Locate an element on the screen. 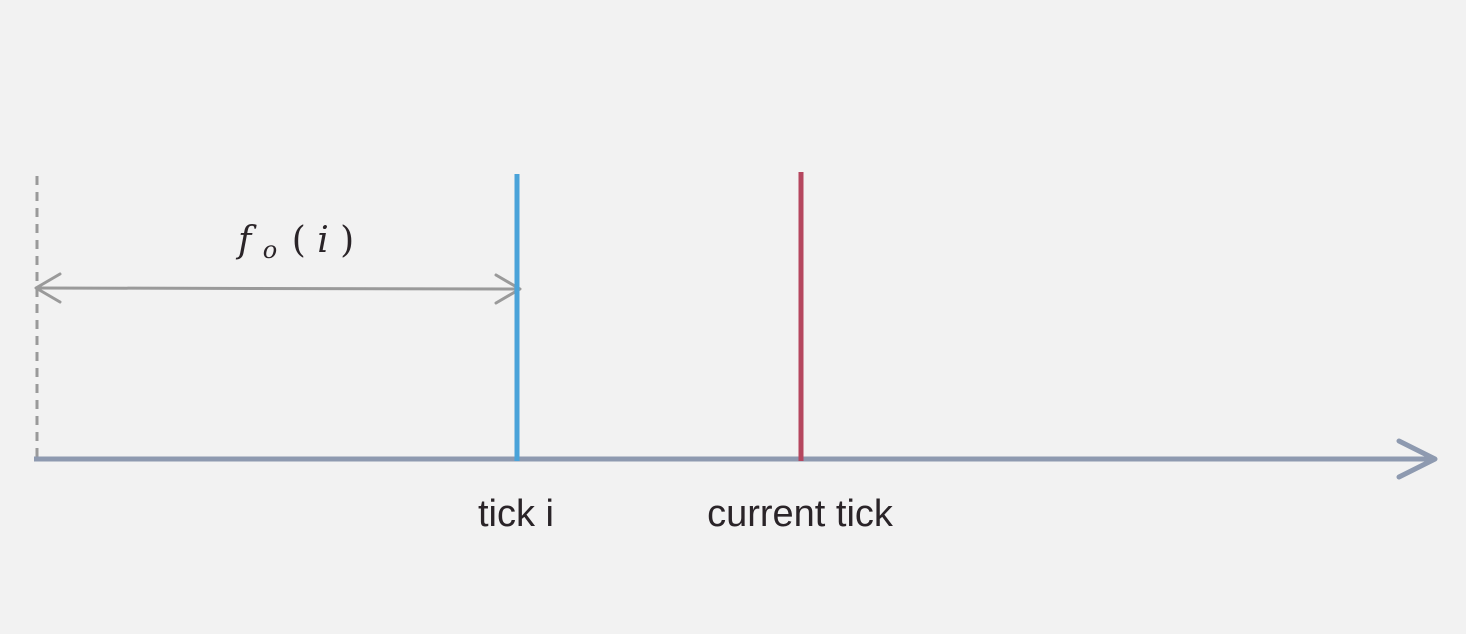 The height and width of the screenshot is (634, 1466). offset-label-subscript: o is located at coordinates (270, 250).